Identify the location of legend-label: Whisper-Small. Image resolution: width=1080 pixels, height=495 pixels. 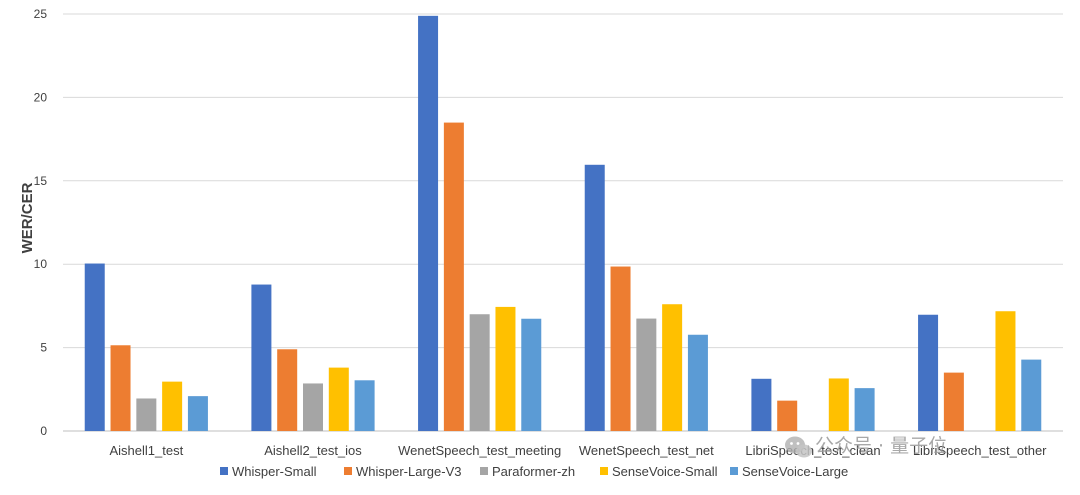
(274, 471).